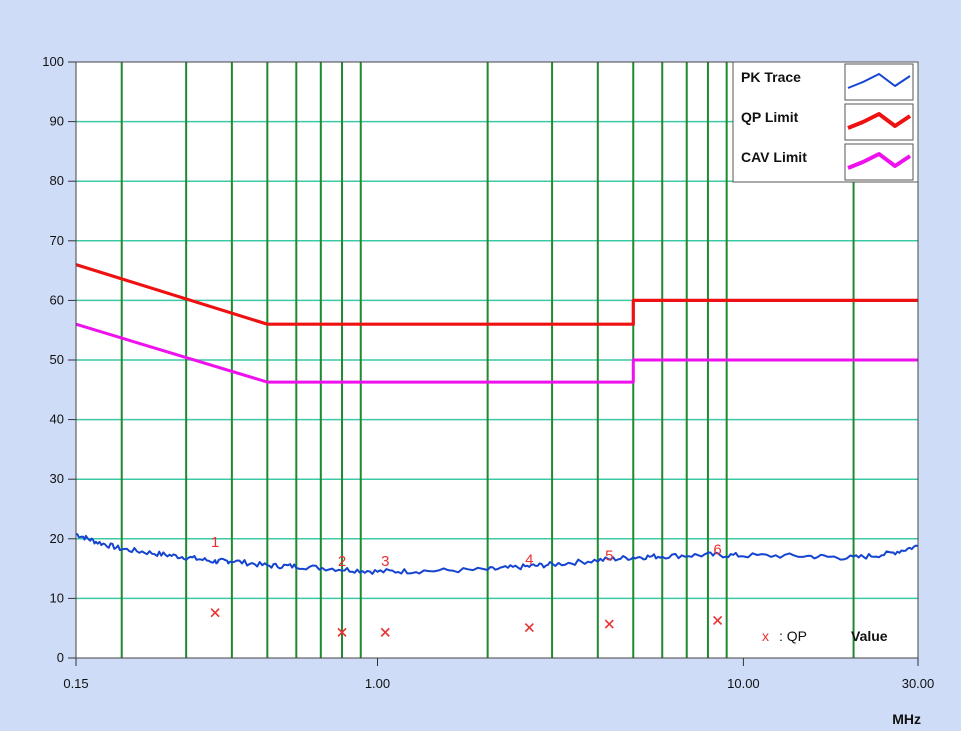  What do you see at coordinates (57, 478) in the screenshot?
I see `y-tick-label: 30` at bounding box center [57, 478].